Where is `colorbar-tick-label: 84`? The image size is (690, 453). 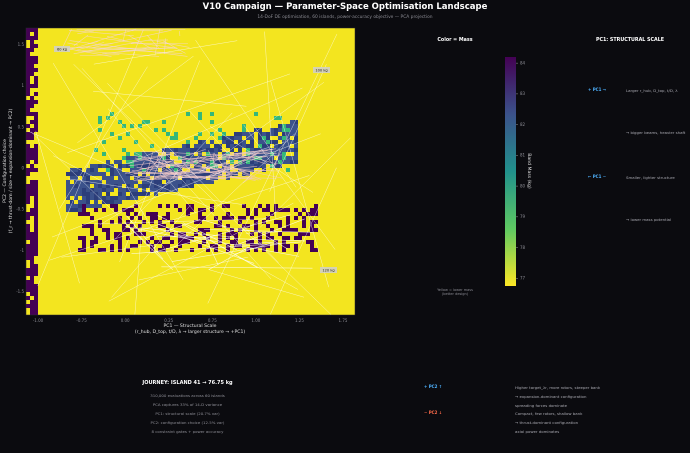 colorbar-tick-label: 84 is located at coordinates (523, 62).